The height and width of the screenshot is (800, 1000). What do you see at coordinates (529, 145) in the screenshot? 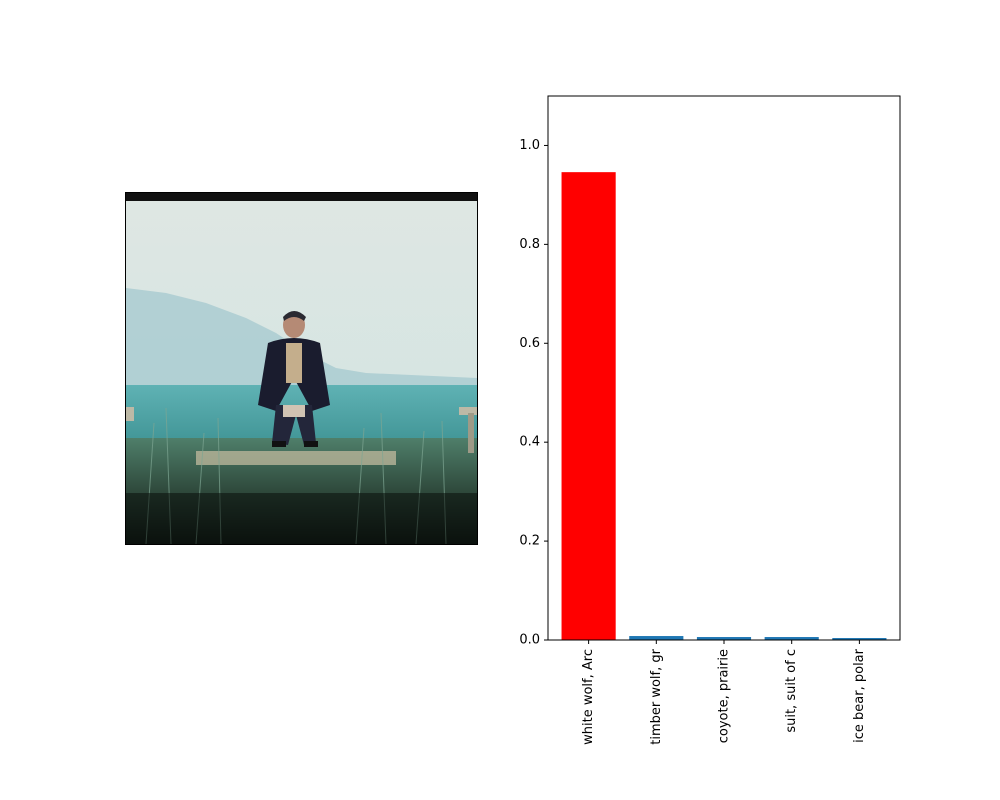
I see `y-tick-label-5: 1.0` at bounding box center [529, 145].